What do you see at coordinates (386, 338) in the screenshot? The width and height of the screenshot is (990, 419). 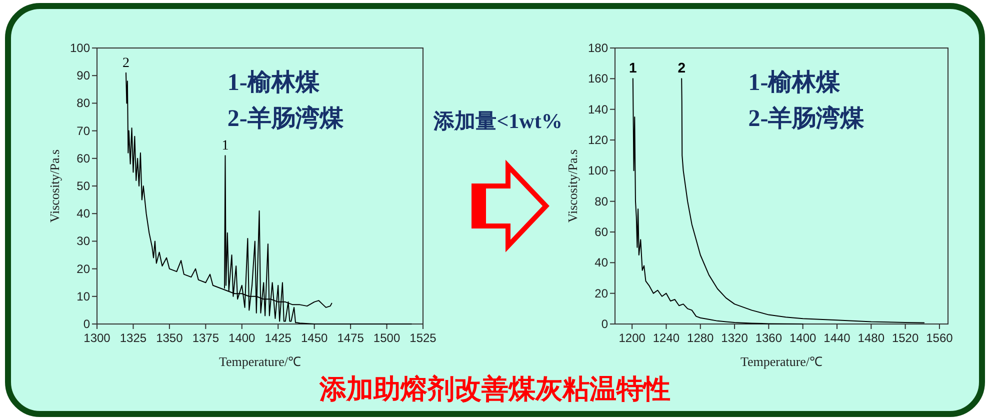 I see `x-tick-label: 1500` at bounding box center [386, 338].